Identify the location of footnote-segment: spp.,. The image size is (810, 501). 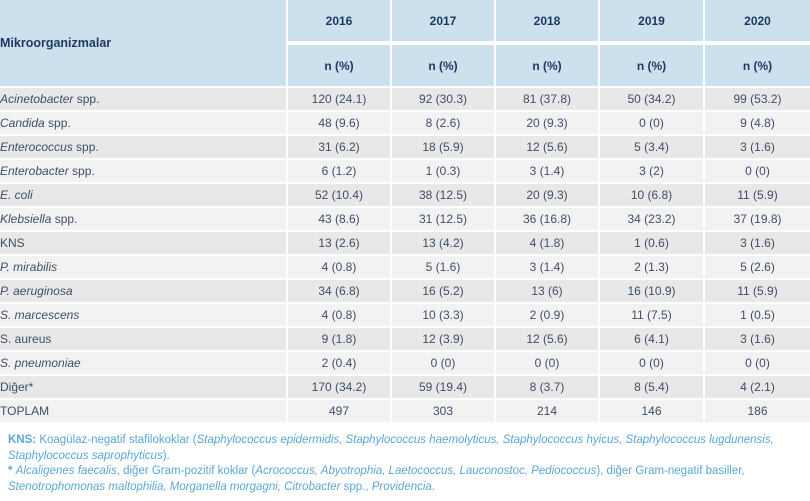
(356, 486).